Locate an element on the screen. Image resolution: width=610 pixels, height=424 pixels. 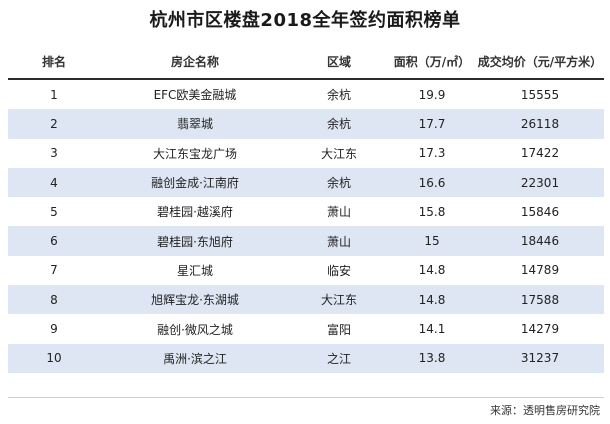
table-row: 8 旭辉宝龙·东湖城 大江东 14.8 17588 is located at coordinates (306, 300).